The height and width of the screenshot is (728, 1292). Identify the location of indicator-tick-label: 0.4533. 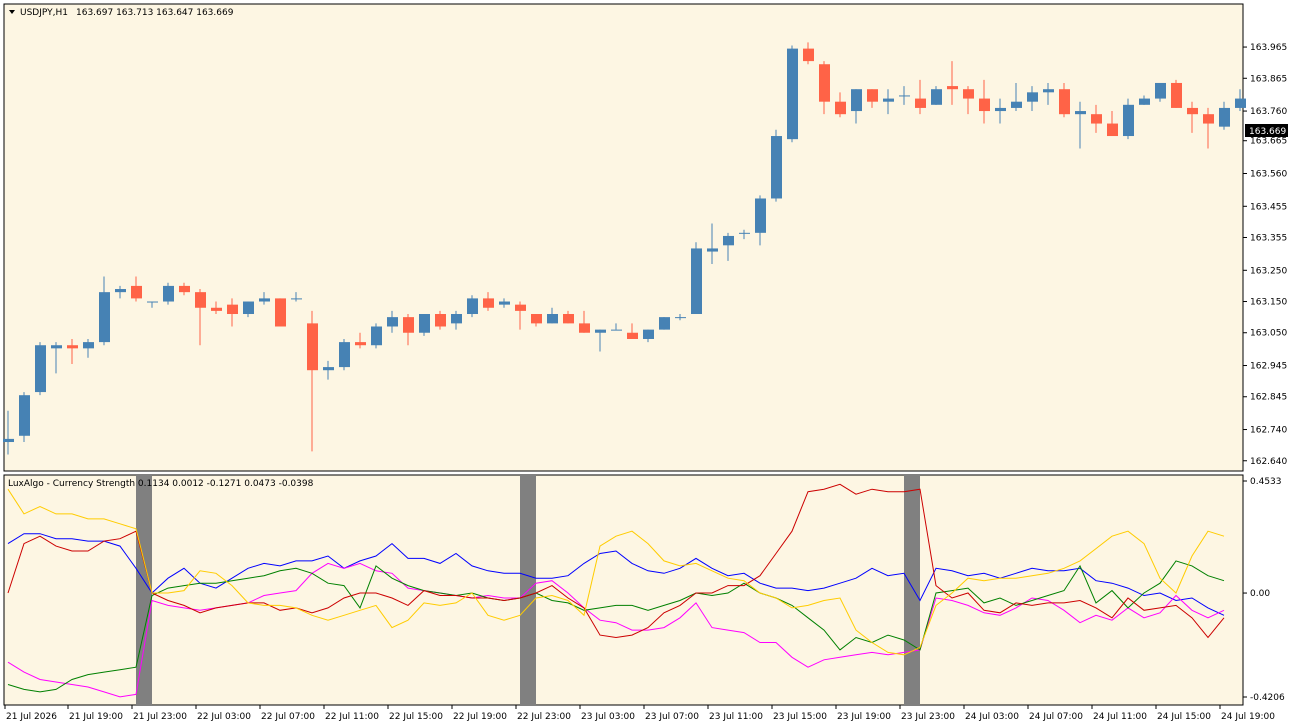
(1266, 482).